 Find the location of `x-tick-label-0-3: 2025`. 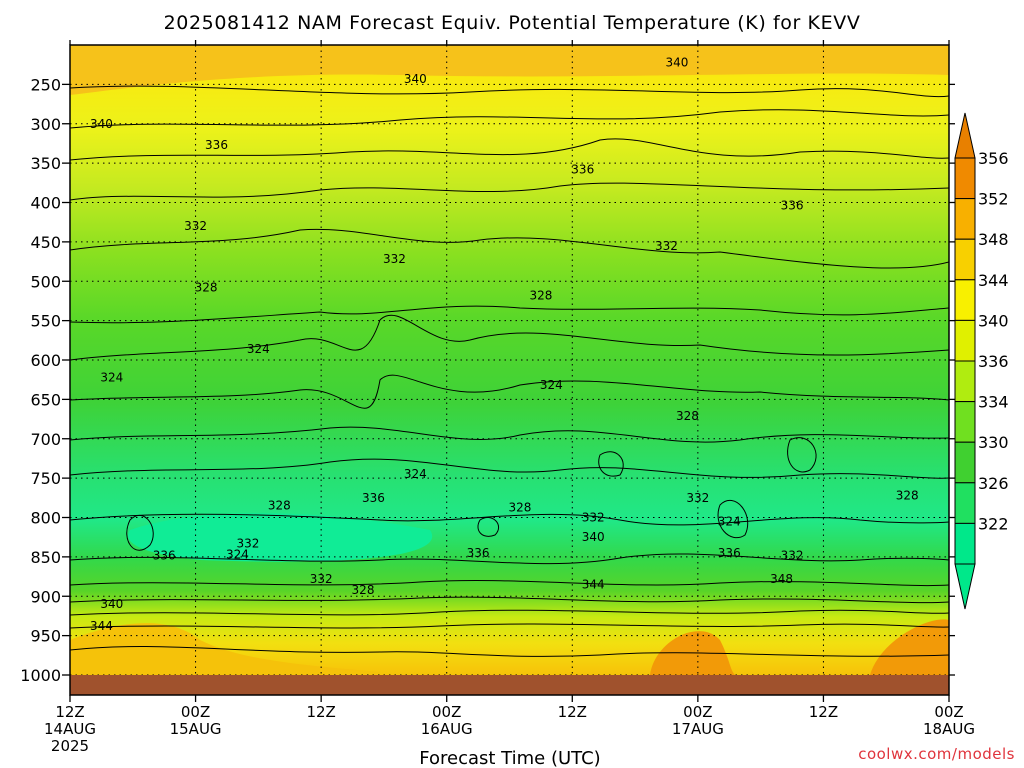

x-tick-label-0-3: 2025 is located at coordinates (70, 746).